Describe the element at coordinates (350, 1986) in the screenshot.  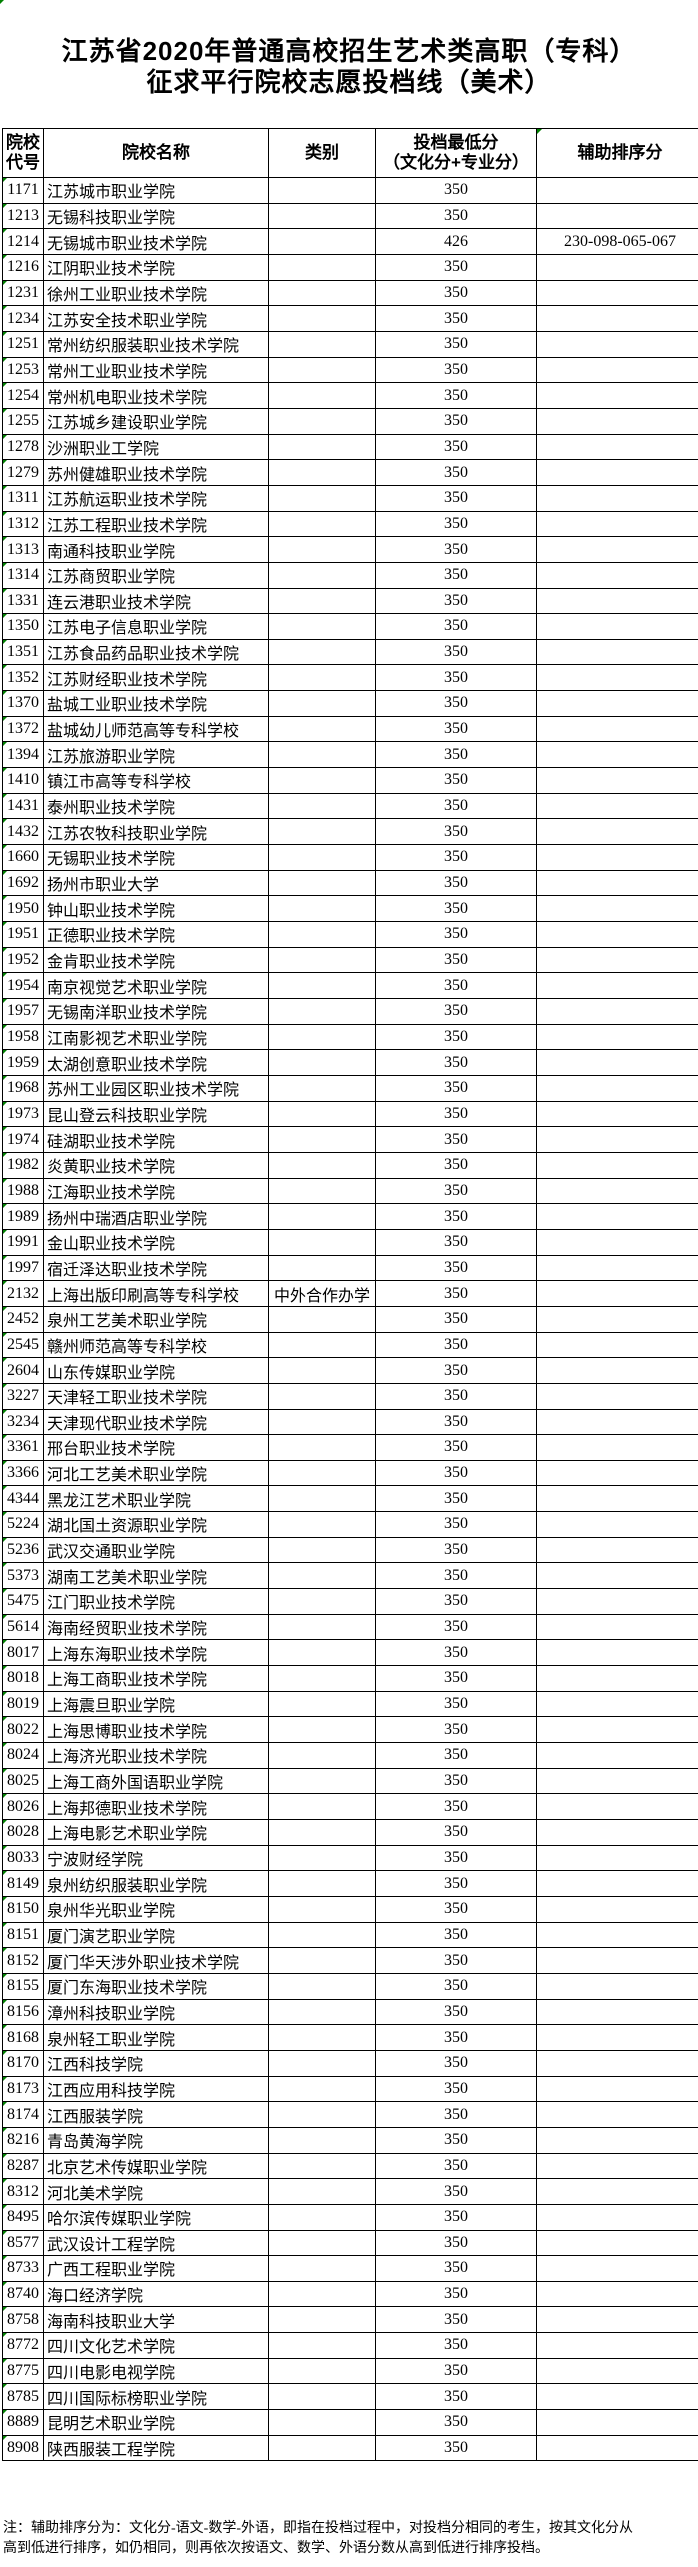
I see `table-row: 8155 厦门东海职业技术学院 350` at that location.